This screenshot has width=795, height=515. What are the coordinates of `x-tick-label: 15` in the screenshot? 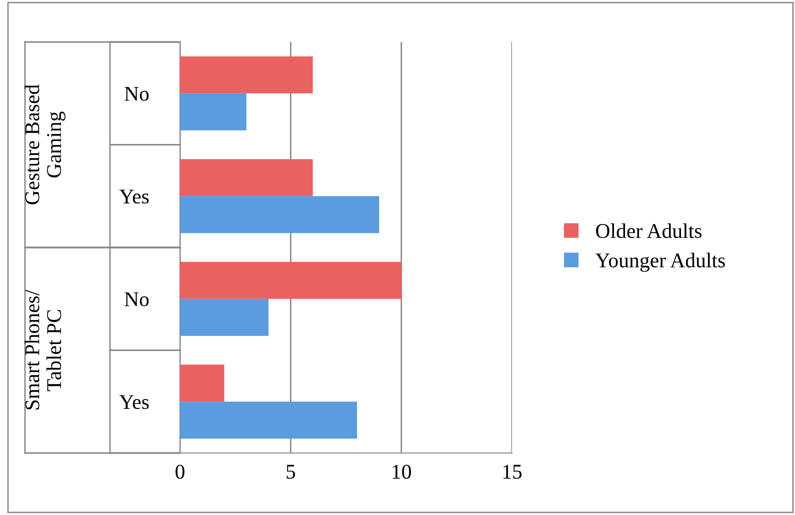 It's located at (512, 471).